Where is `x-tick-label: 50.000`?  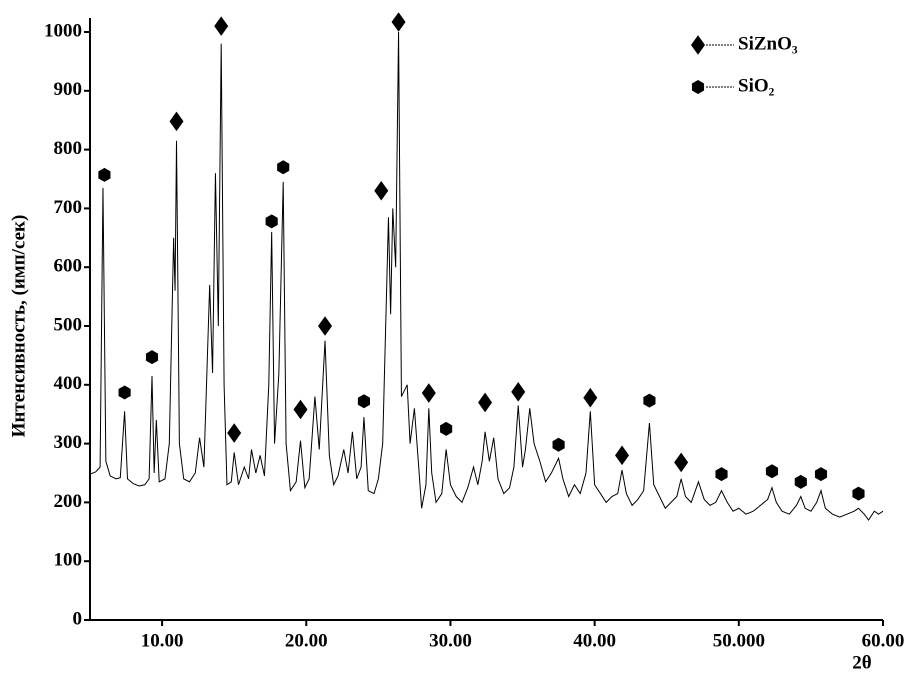
x-tick-label: 50.000 is located at coordinates (739, 640).